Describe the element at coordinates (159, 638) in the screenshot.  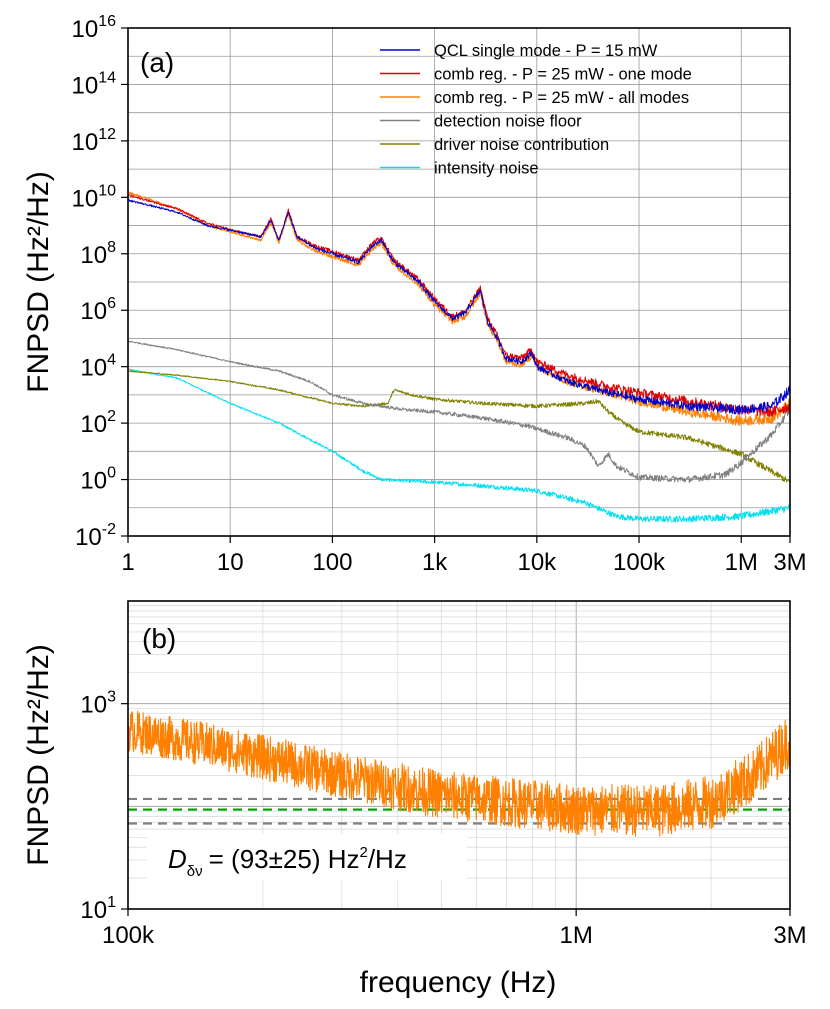
I see `panel-b-label: (b)` at that location.